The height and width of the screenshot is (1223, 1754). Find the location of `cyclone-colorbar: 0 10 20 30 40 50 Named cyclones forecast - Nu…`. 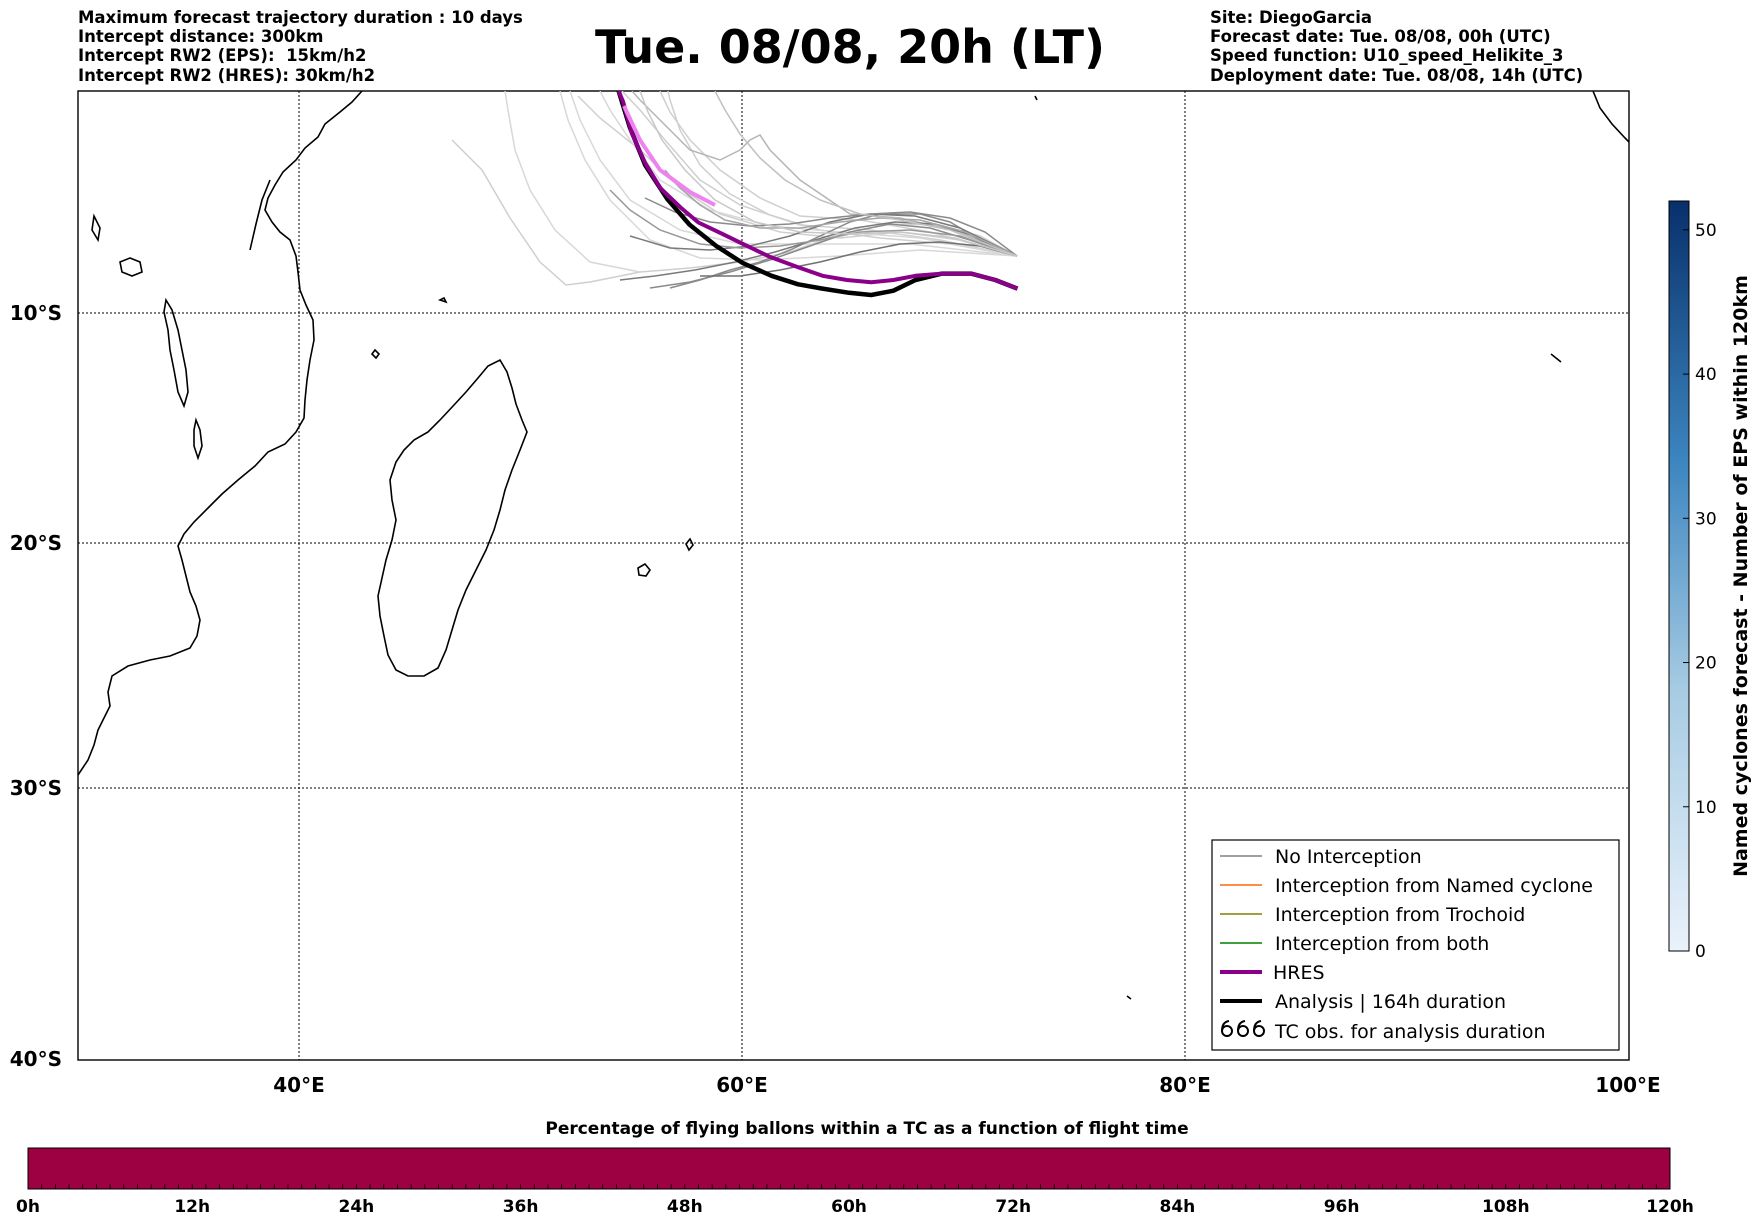

cyclone-colorbar: 0 10 20 30 40 50 Named cyclones forecast - Nu… is located at coordinates (1710, 581).